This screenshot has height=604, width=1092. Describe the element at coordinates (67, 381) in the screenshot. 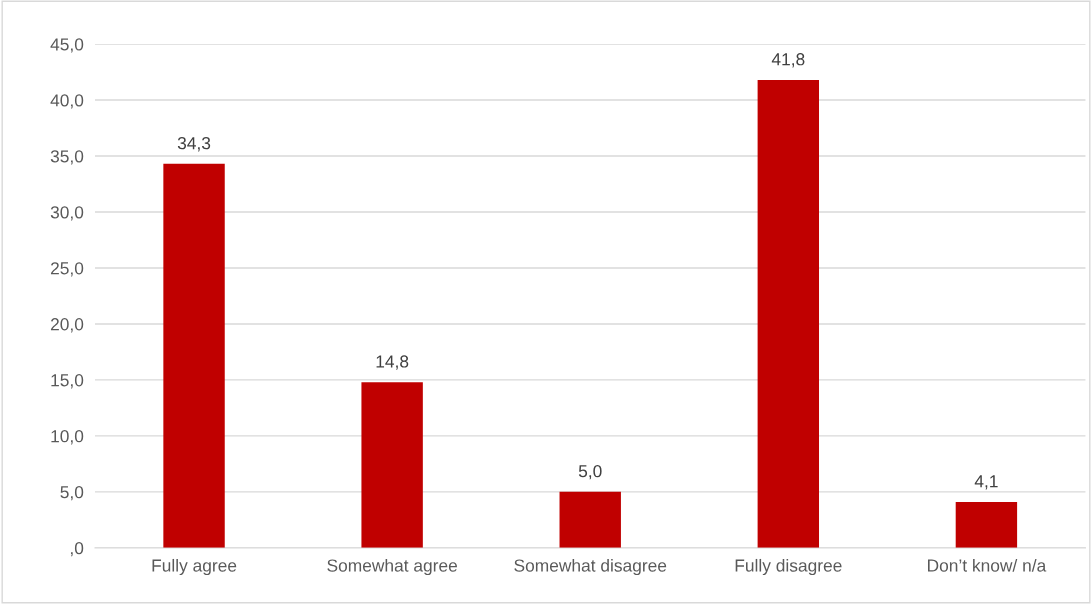

I see `y-tick-label: 15,0` at that location.